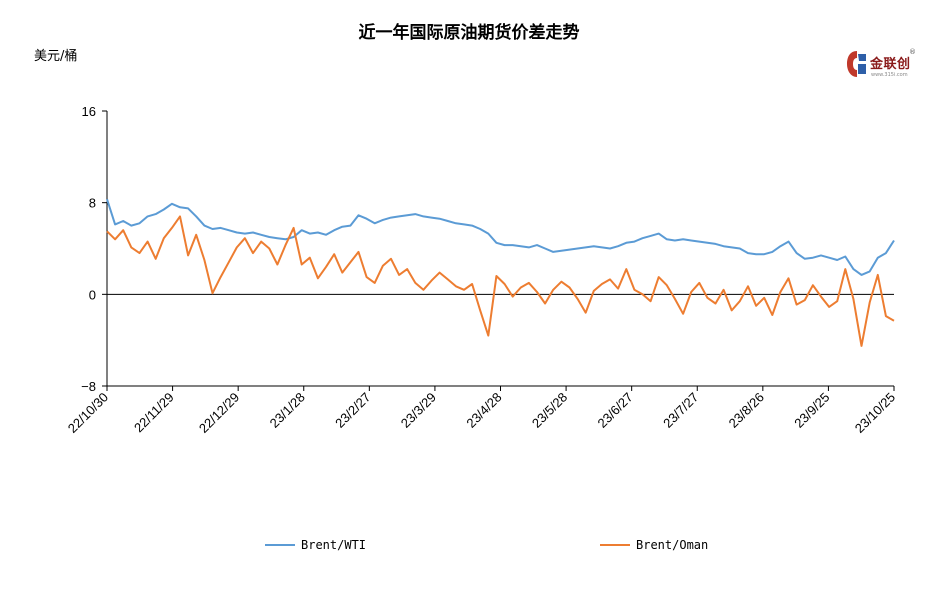 The height and width of the screenshot is (601, 938). Describe the element at coordinates (89, 111) in the screenshot. I see `y-tick-label: 16` at that location.